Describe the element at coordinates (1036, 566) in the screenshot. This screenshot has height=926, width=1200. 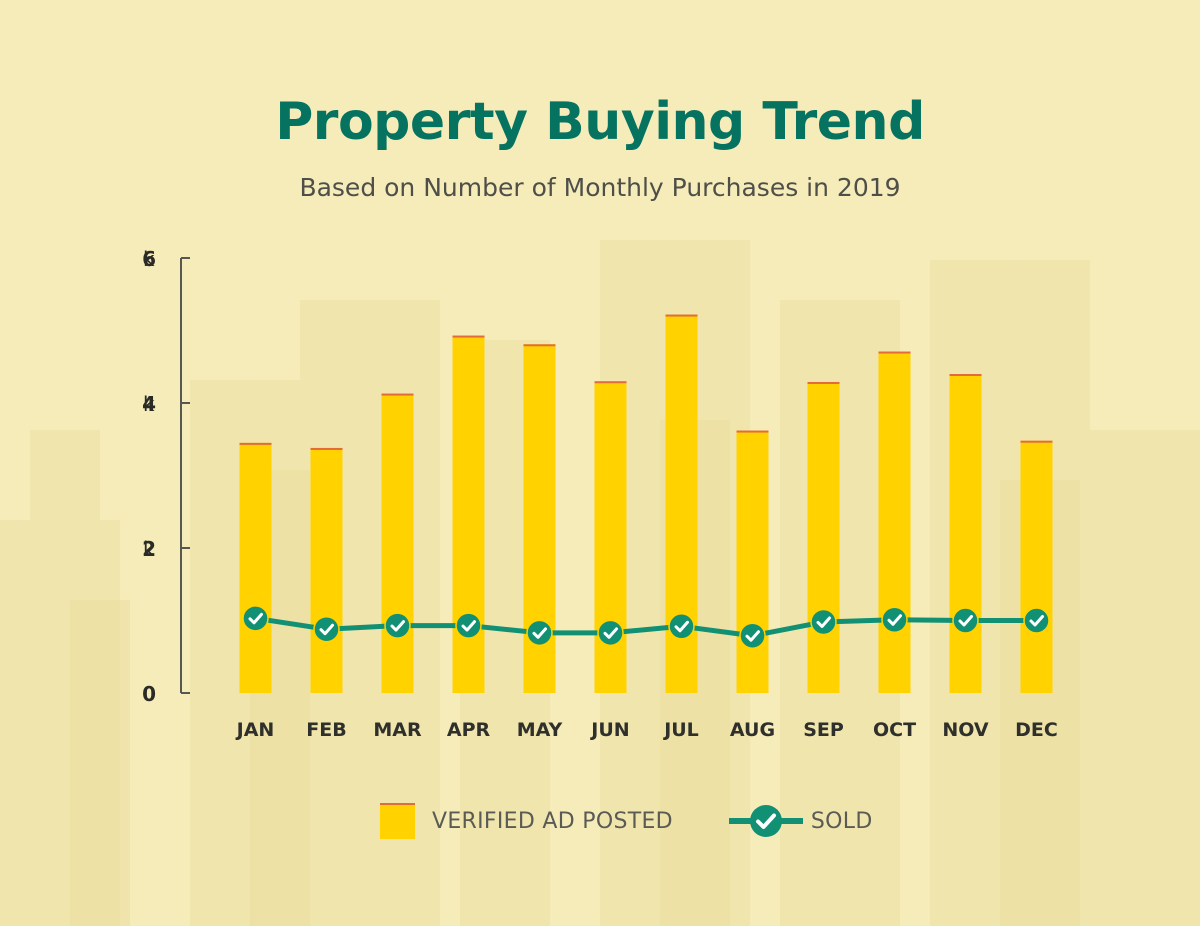
I see `bar-dec` at that location.